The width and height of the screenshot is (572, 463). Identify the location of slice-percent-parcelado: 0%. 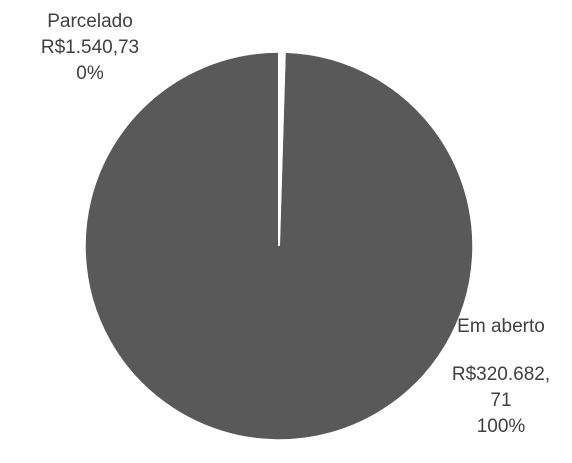
(90, 73).